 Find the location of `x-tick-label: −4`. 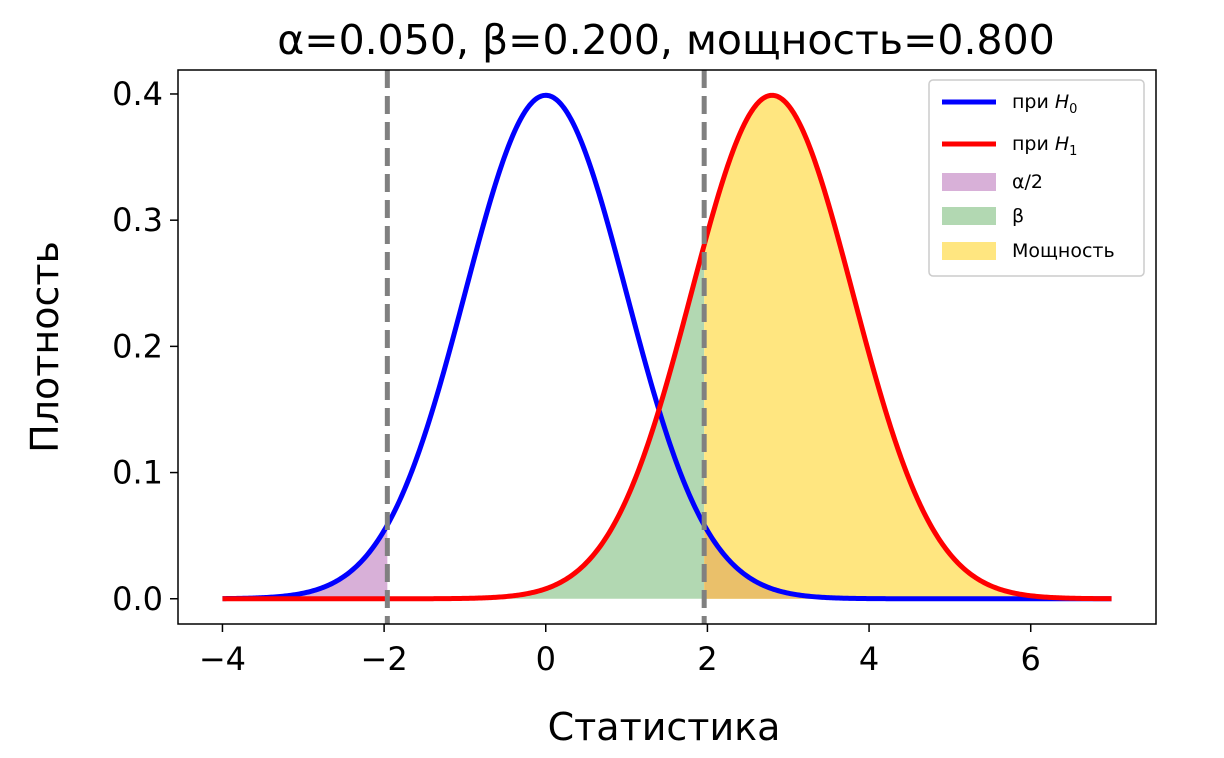

x-tick-label: −4 is located at coordinates (222, 659).